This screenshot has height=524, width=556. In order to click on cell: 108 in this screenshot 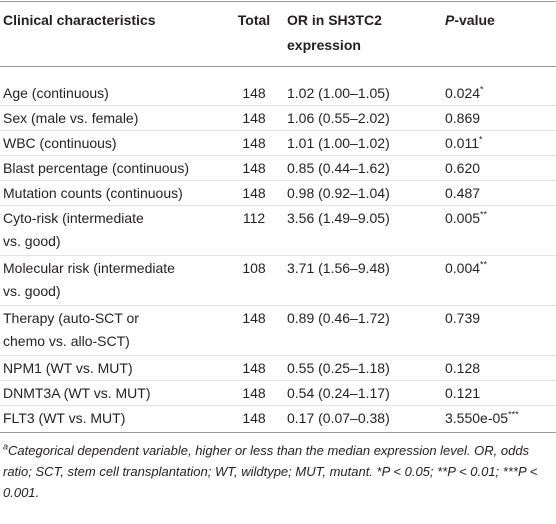, I will do `click(254, 268)`.